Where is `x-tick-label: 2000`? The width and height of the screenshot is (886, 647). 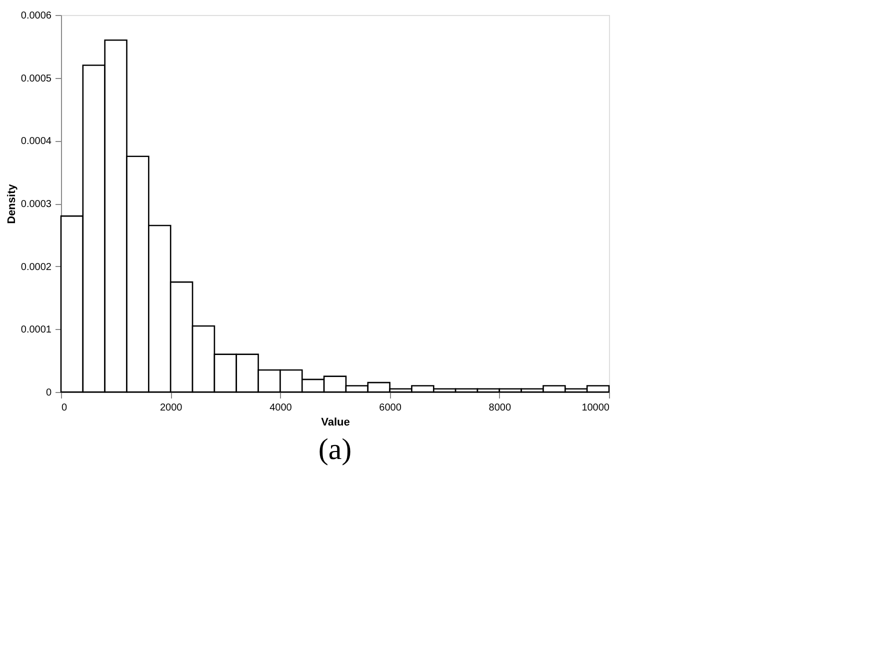 x-tick-label: 2000 is located at coordinates (171, 408).